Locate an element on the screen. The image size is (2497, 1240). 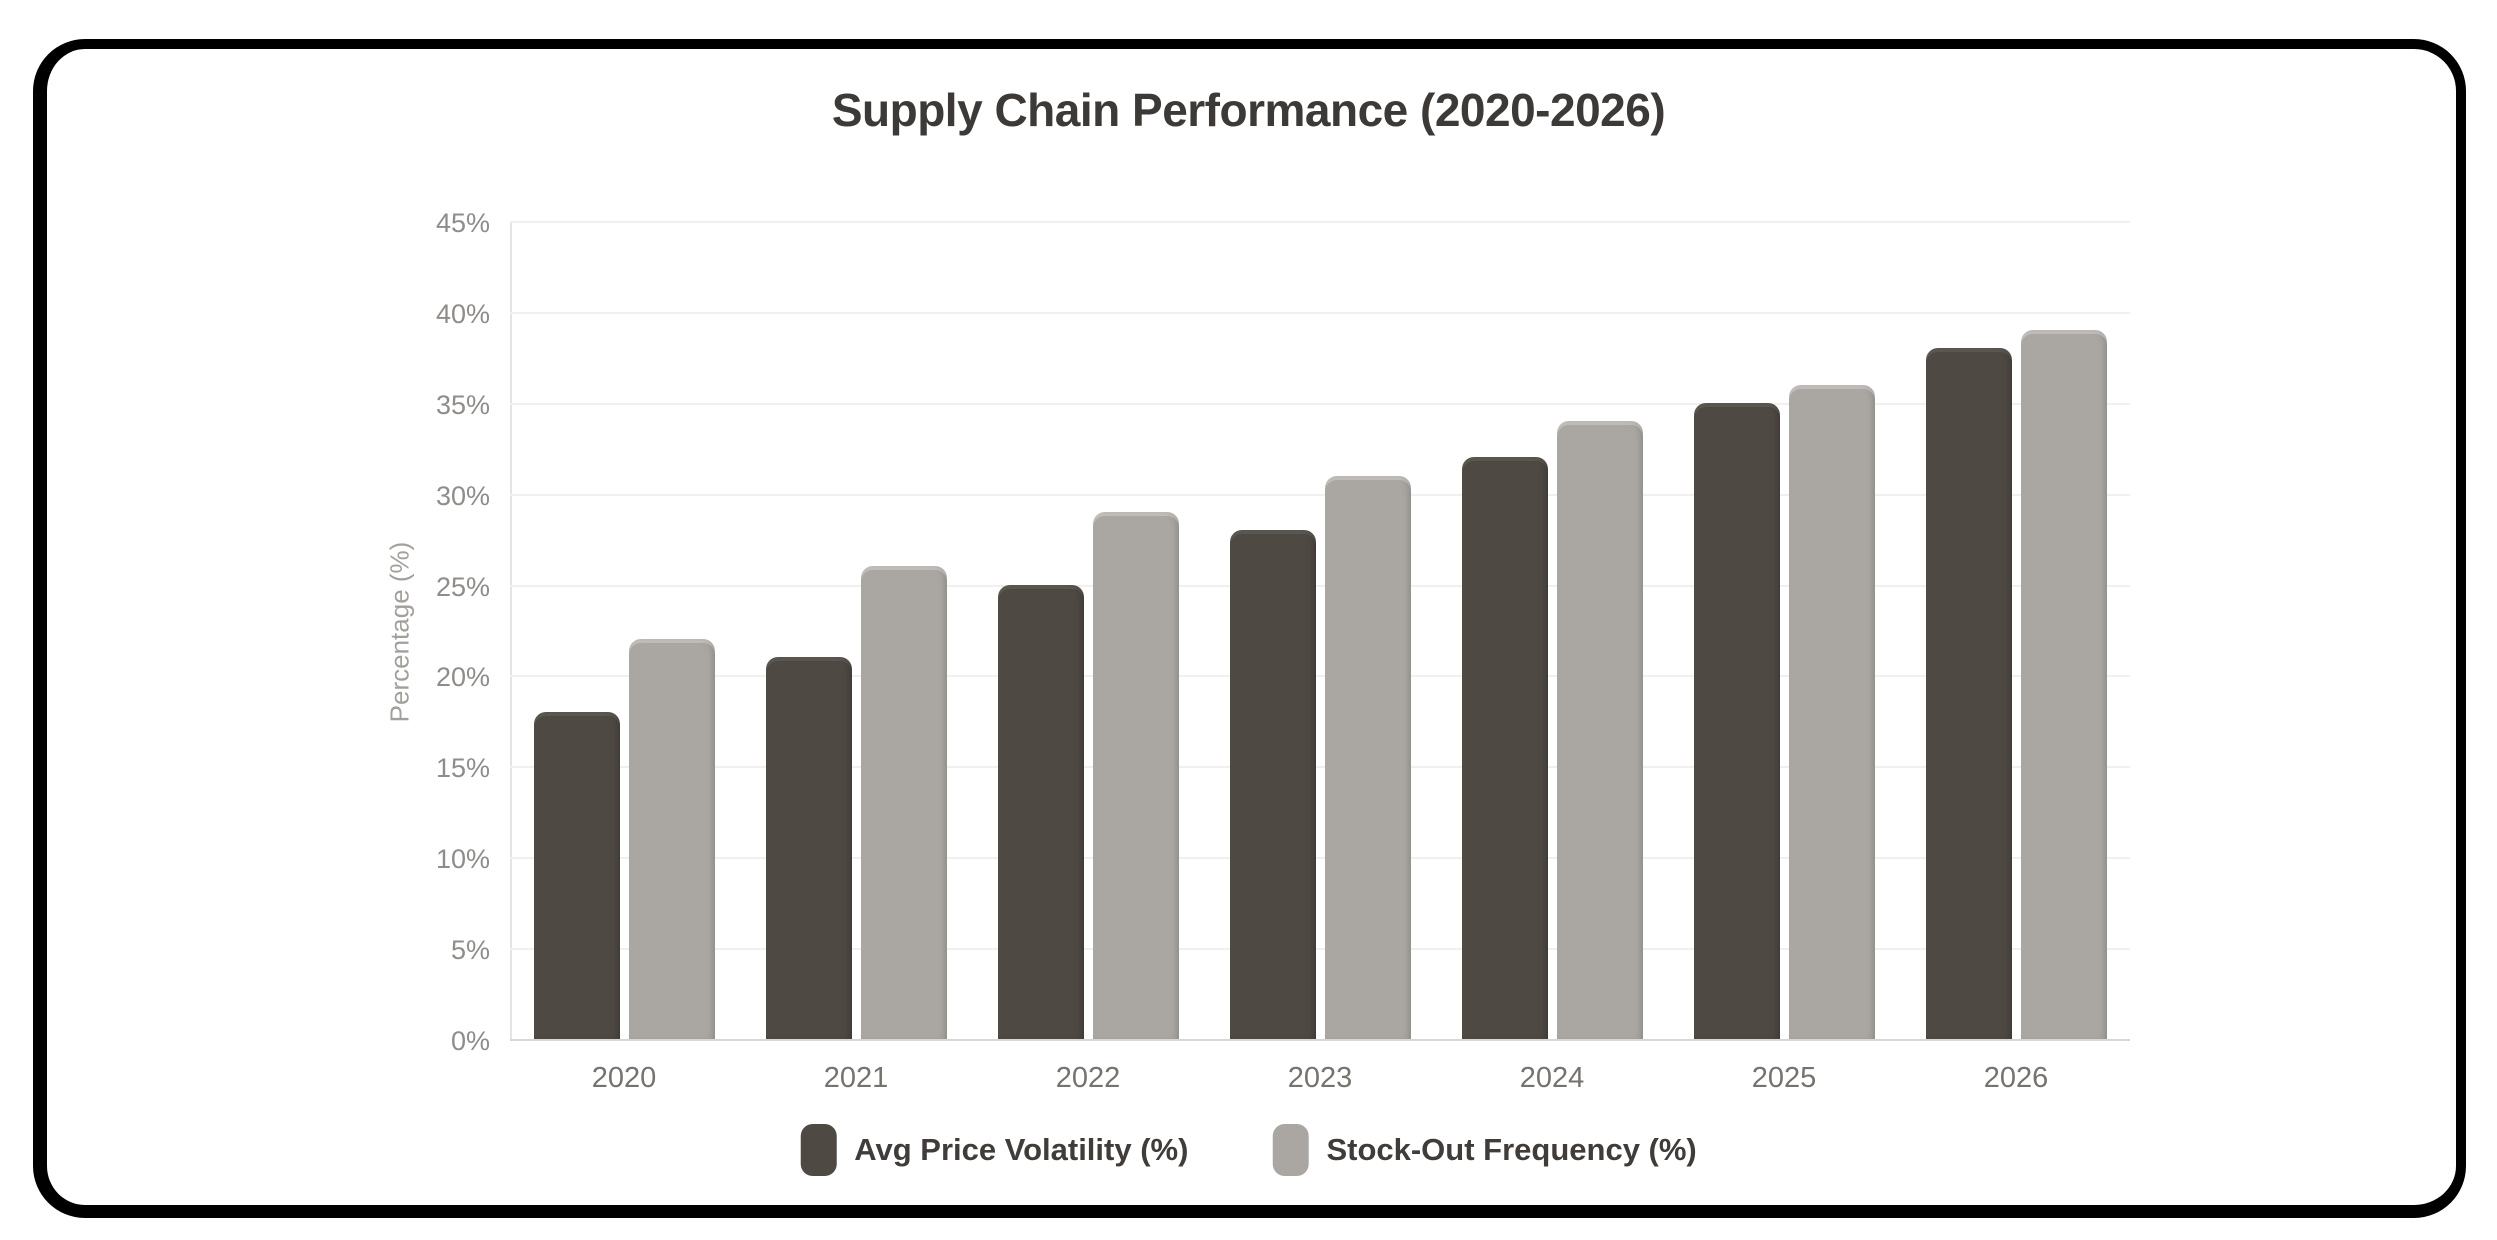
gridline-25% is located at coordinates (1320, 585).